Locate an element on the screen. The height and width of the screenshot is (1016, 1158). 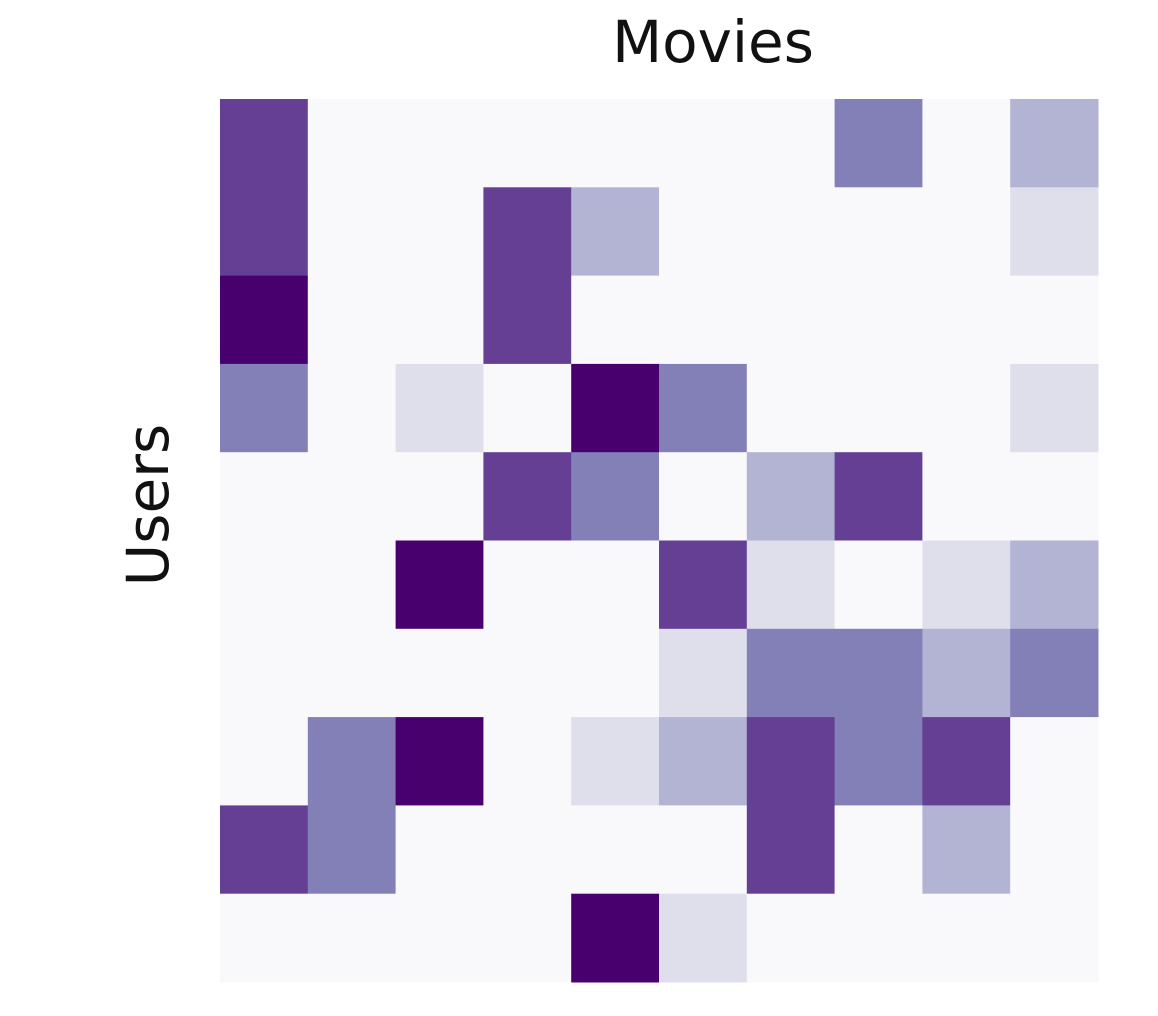
chart-title: Movies is located at coordinates (713, 42).